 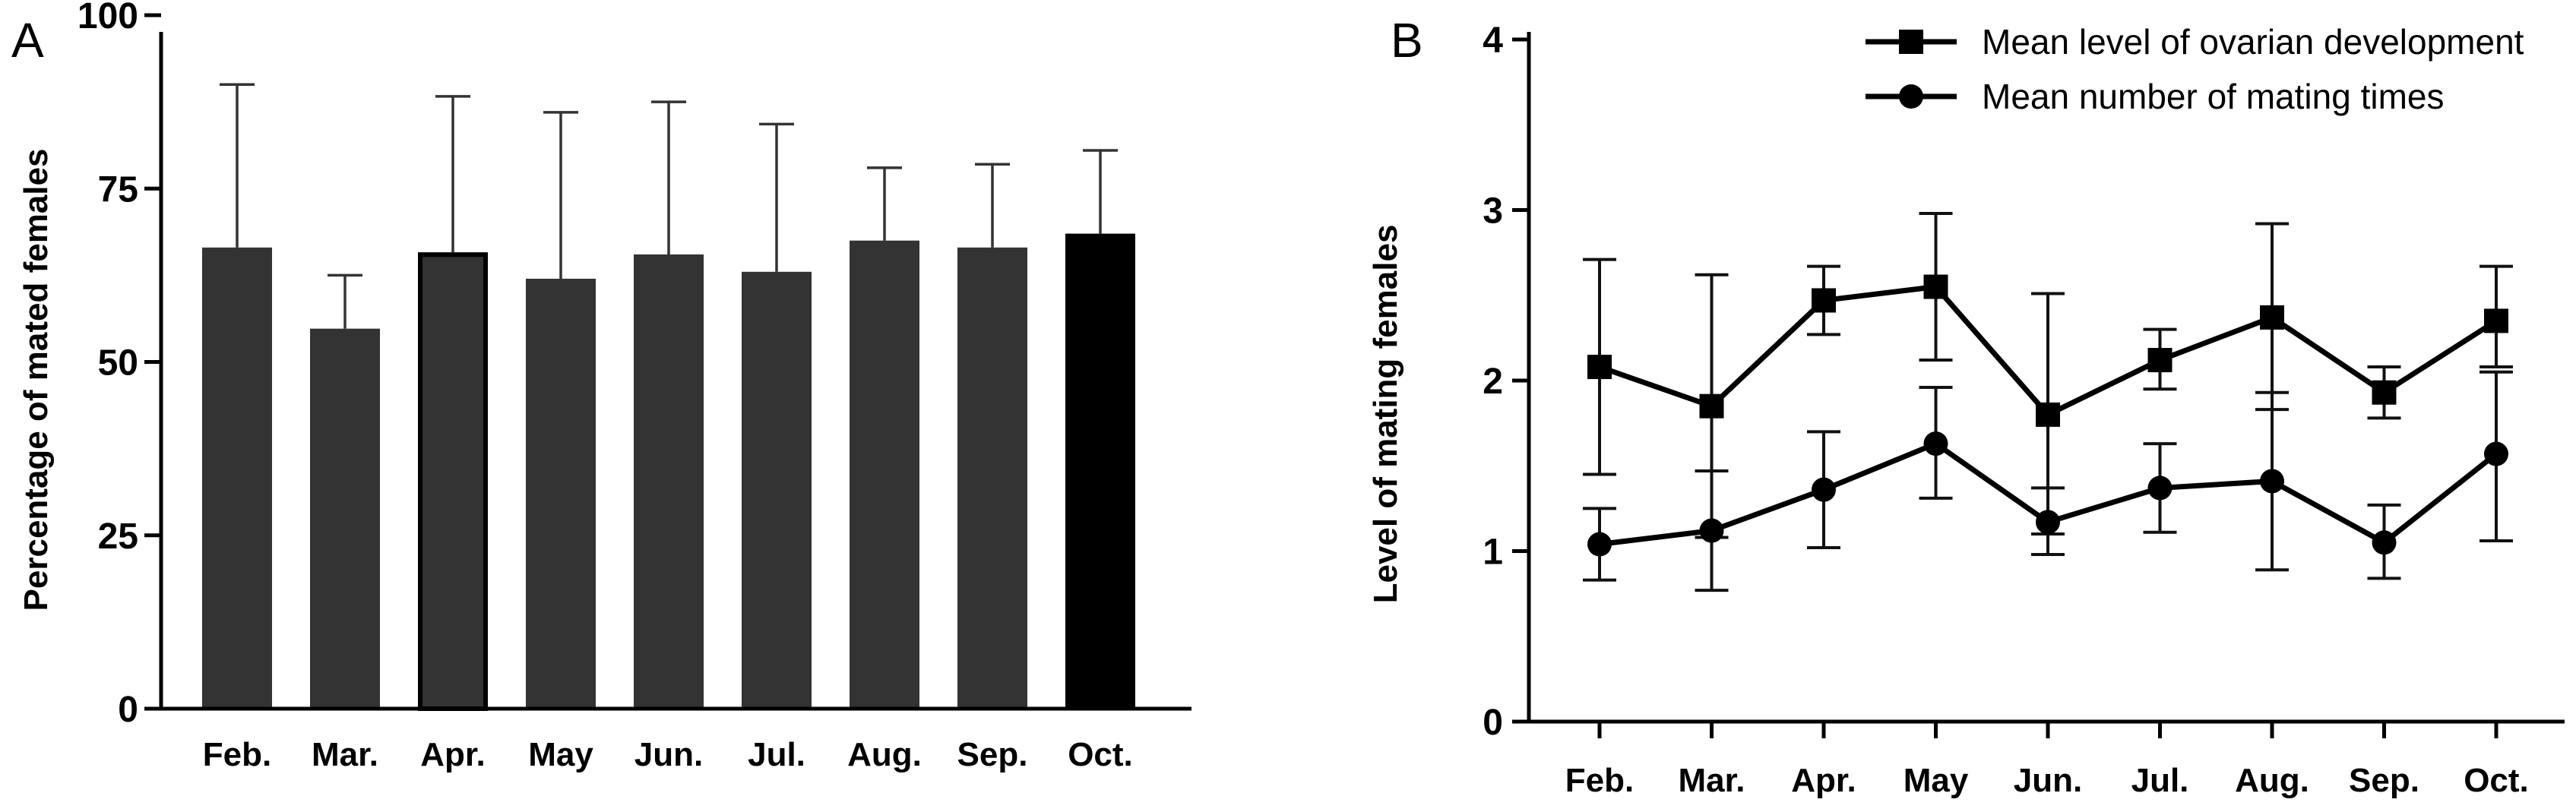 What do you see at coordinates (2047, 761) in the screenshot?
I see `x-axis-ticks-b: Feb. Mar. Apr. May Jun. Jul. Aug. Sep. Oct.` at bounding box center [2047, 761].